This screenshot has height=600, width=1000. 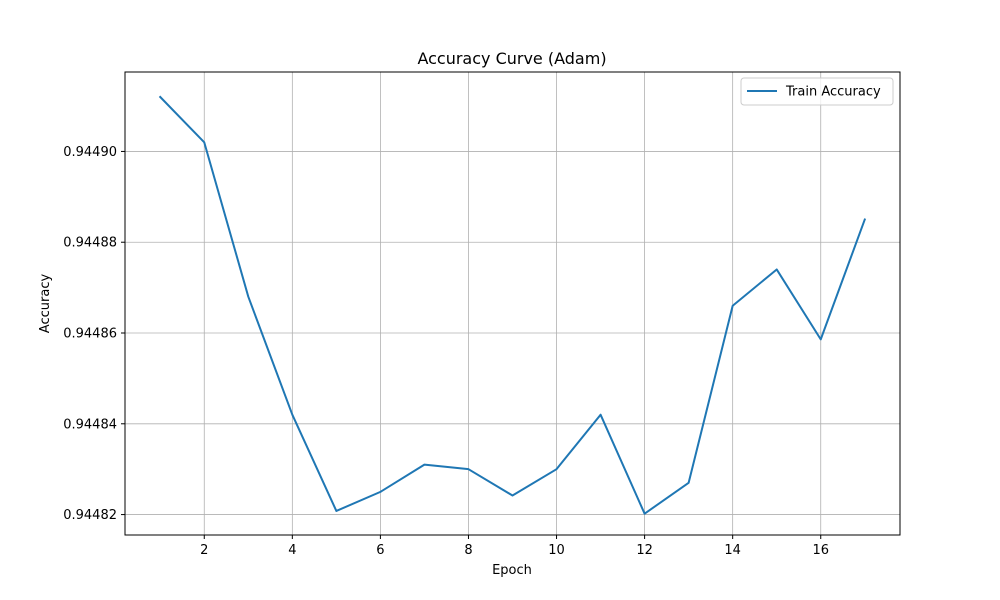 I want to click on y-axis-label: Accuracy, so click(x=45, y=304).